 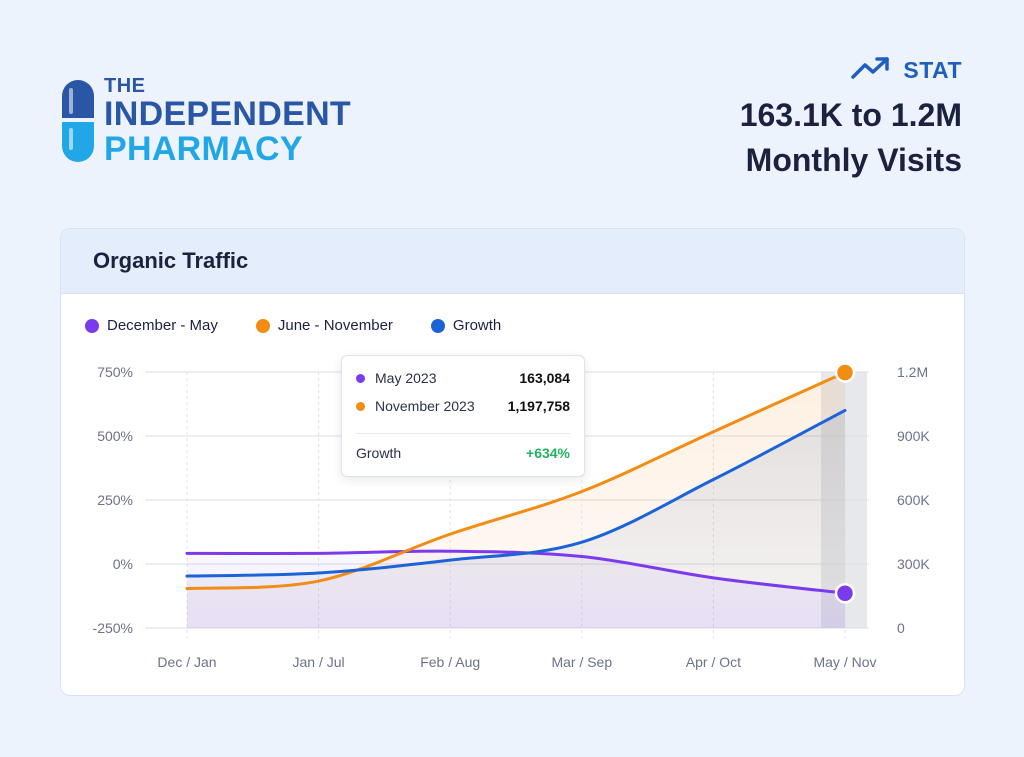 I want to click on tooltip-row-november: November 2023 1,197,758, so click(x=463, y=406).